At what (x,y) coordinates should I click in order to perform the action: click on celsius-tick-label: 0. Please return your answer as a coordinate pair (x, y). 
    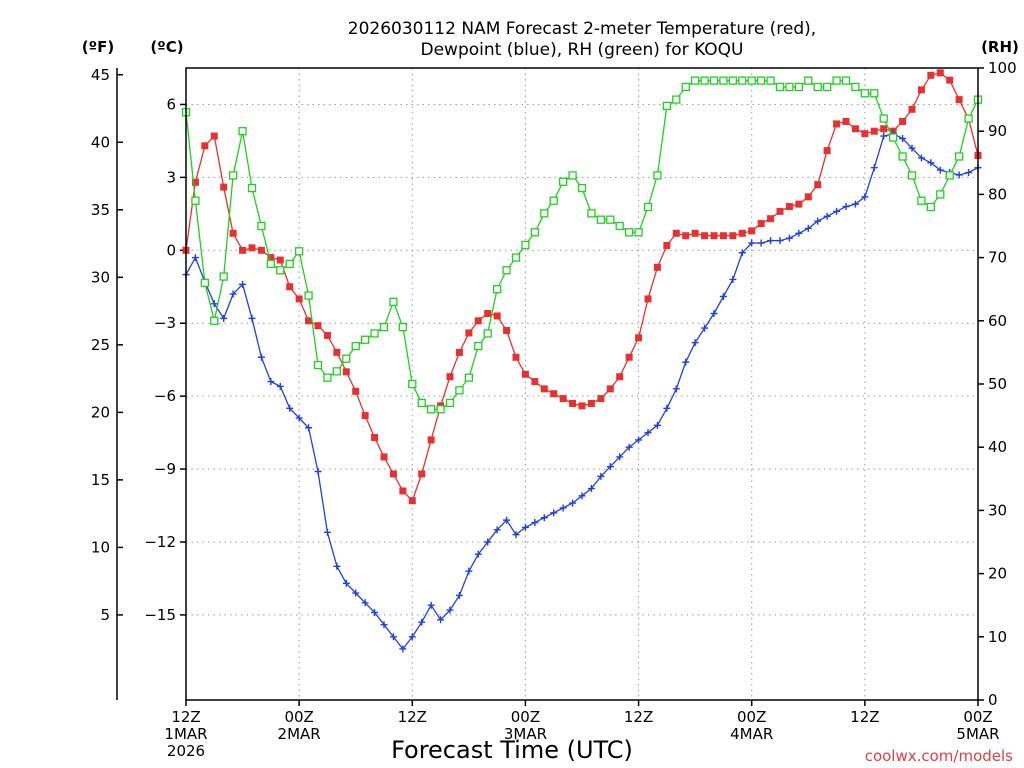
    Looking at the image, I should click on (171, 250).